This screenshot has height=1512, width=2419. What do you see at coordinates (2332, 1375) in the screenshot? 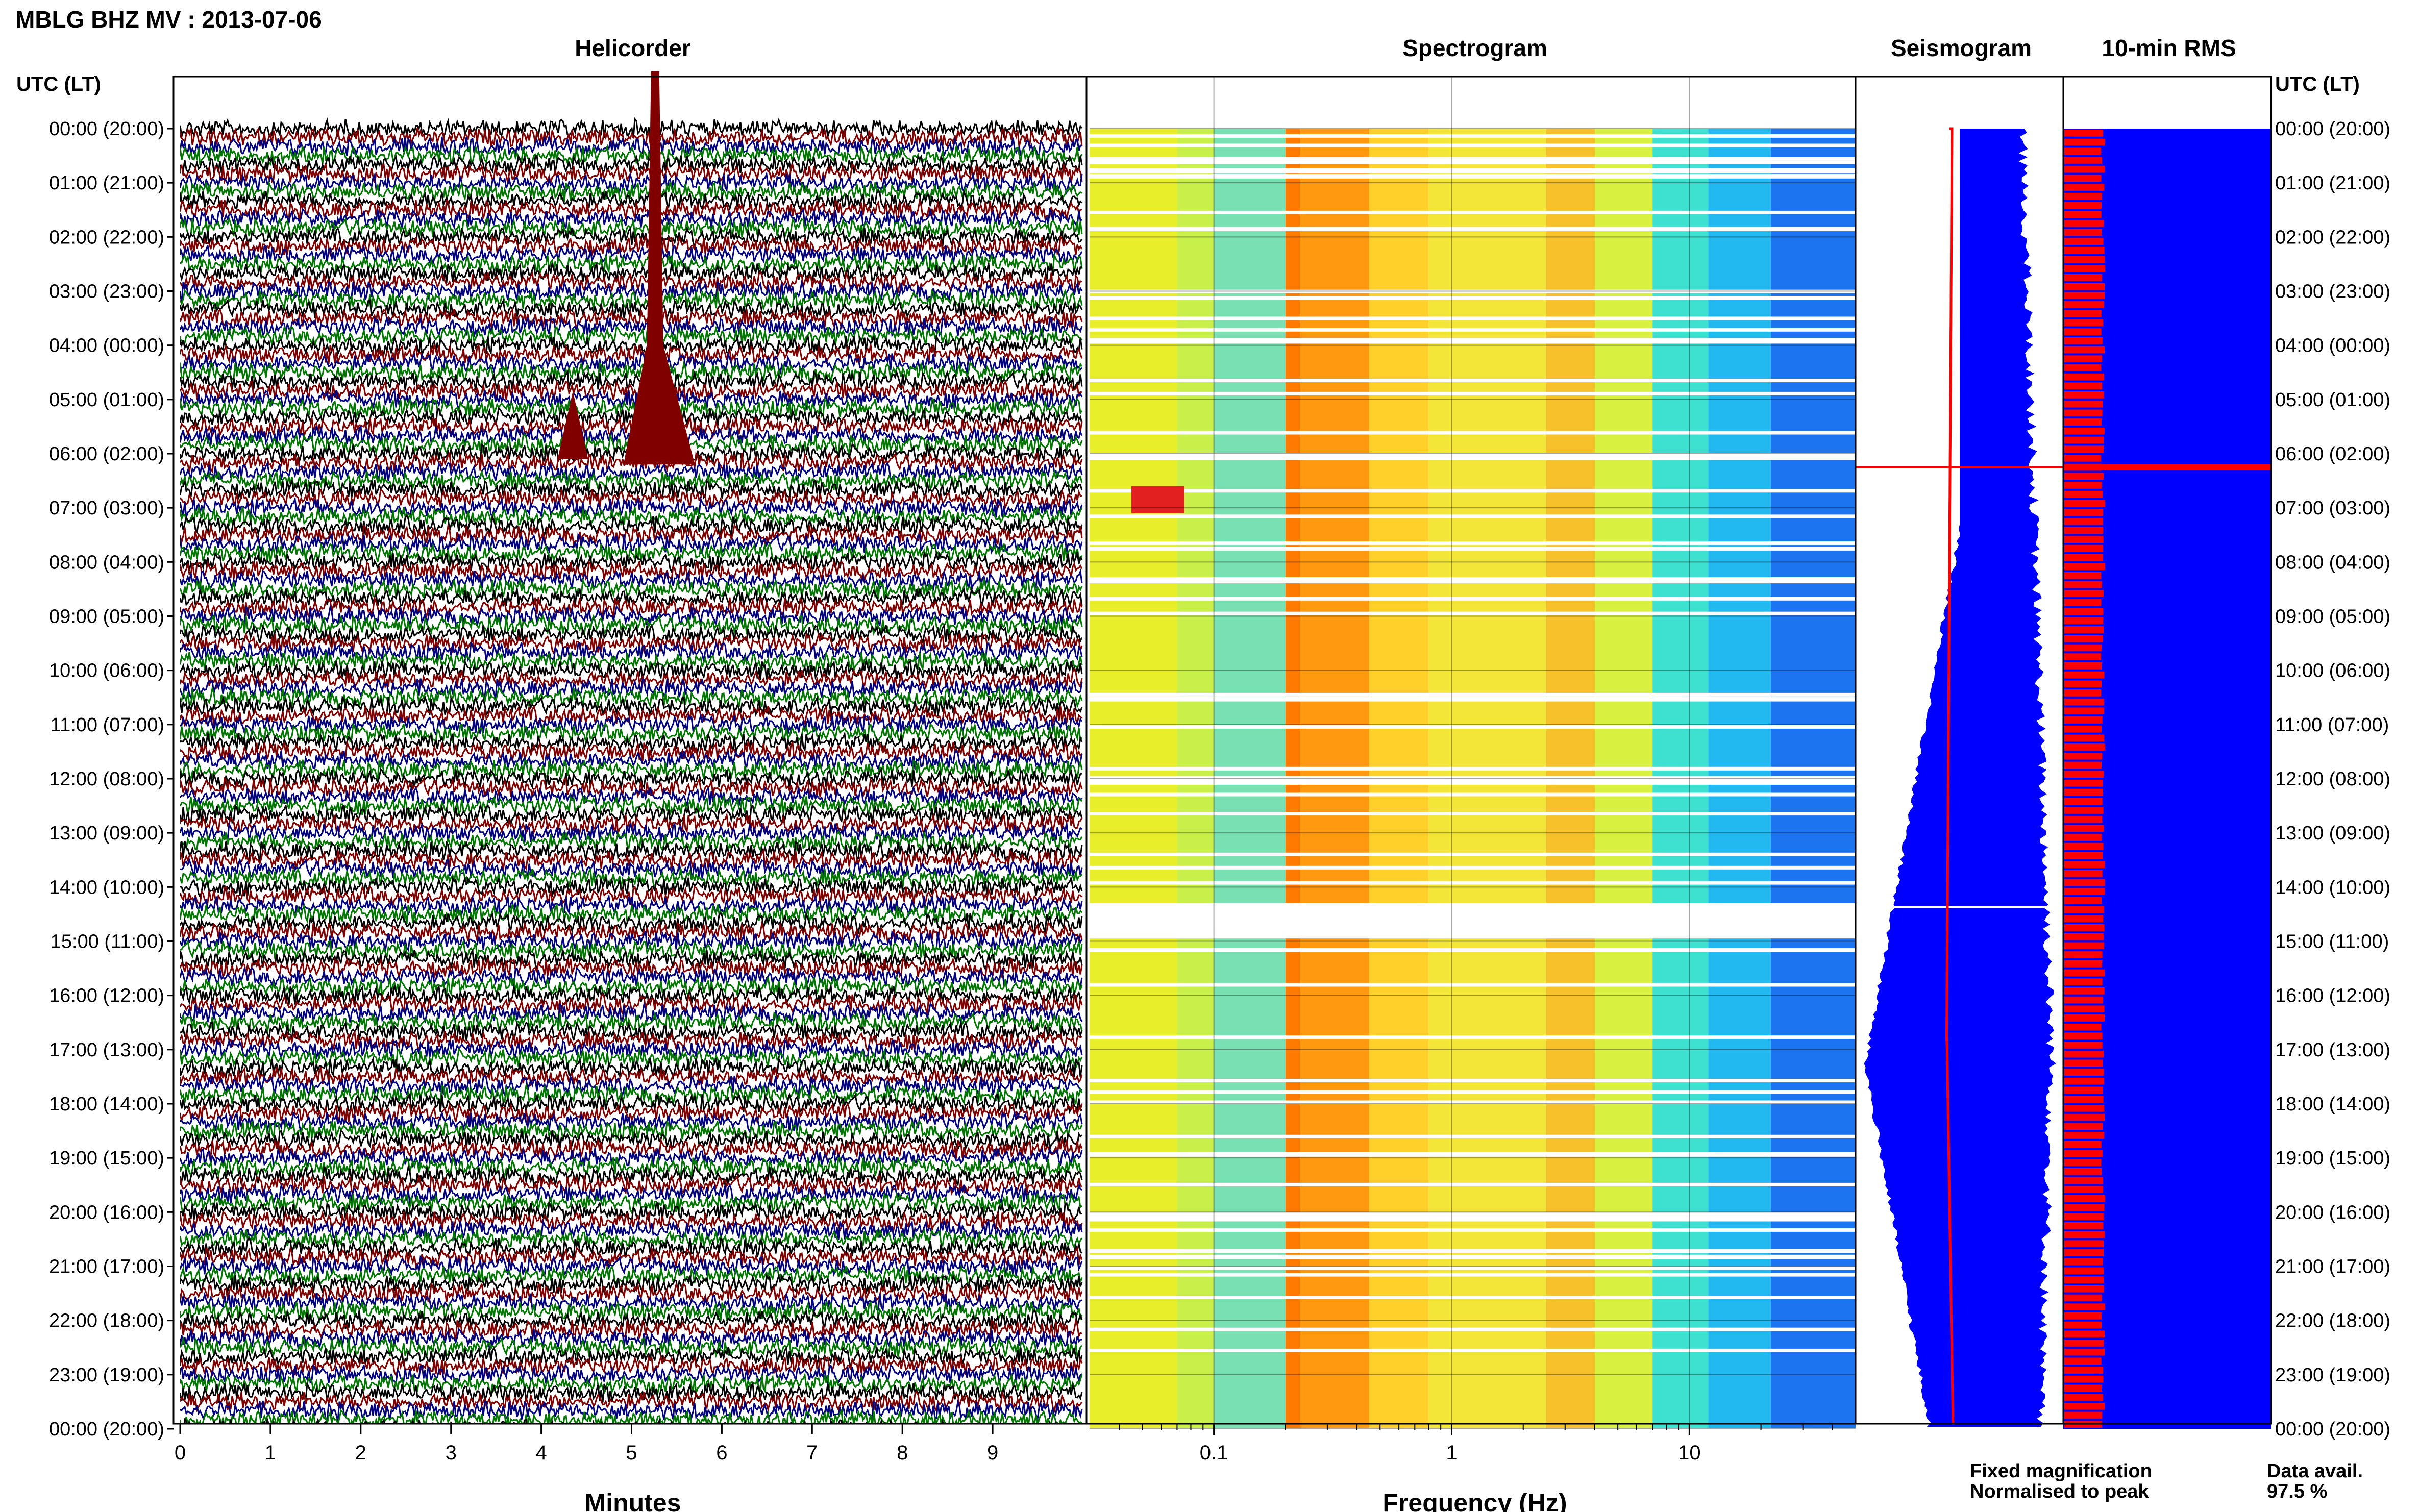
I see `time-label-right: 23:00 (19:00)` at bounding box center [2332, 1375].